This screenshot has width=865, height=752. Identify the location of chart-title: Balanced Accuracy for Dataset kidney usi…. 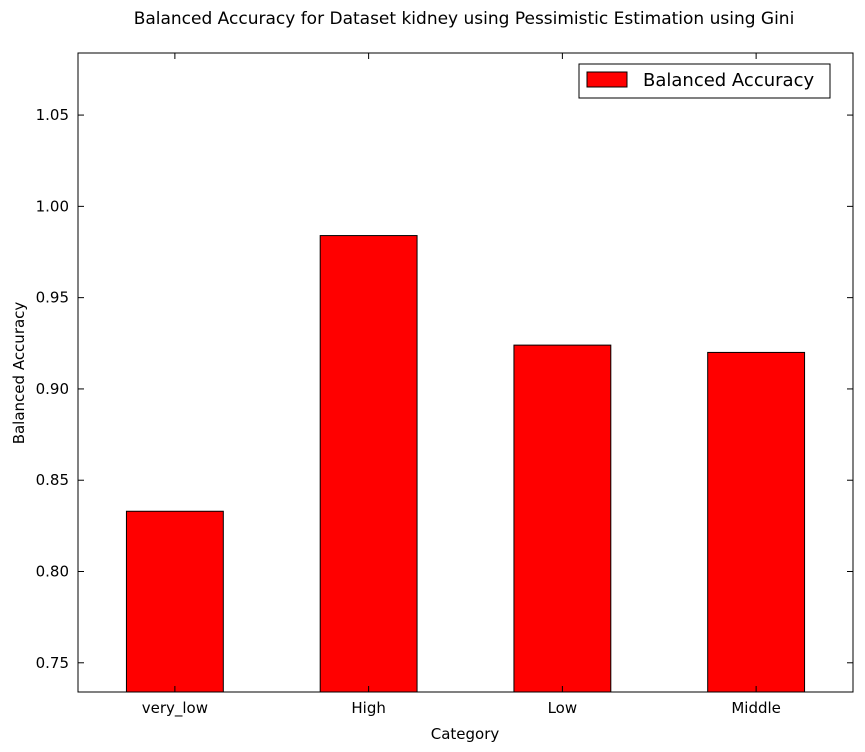
(464, 19).